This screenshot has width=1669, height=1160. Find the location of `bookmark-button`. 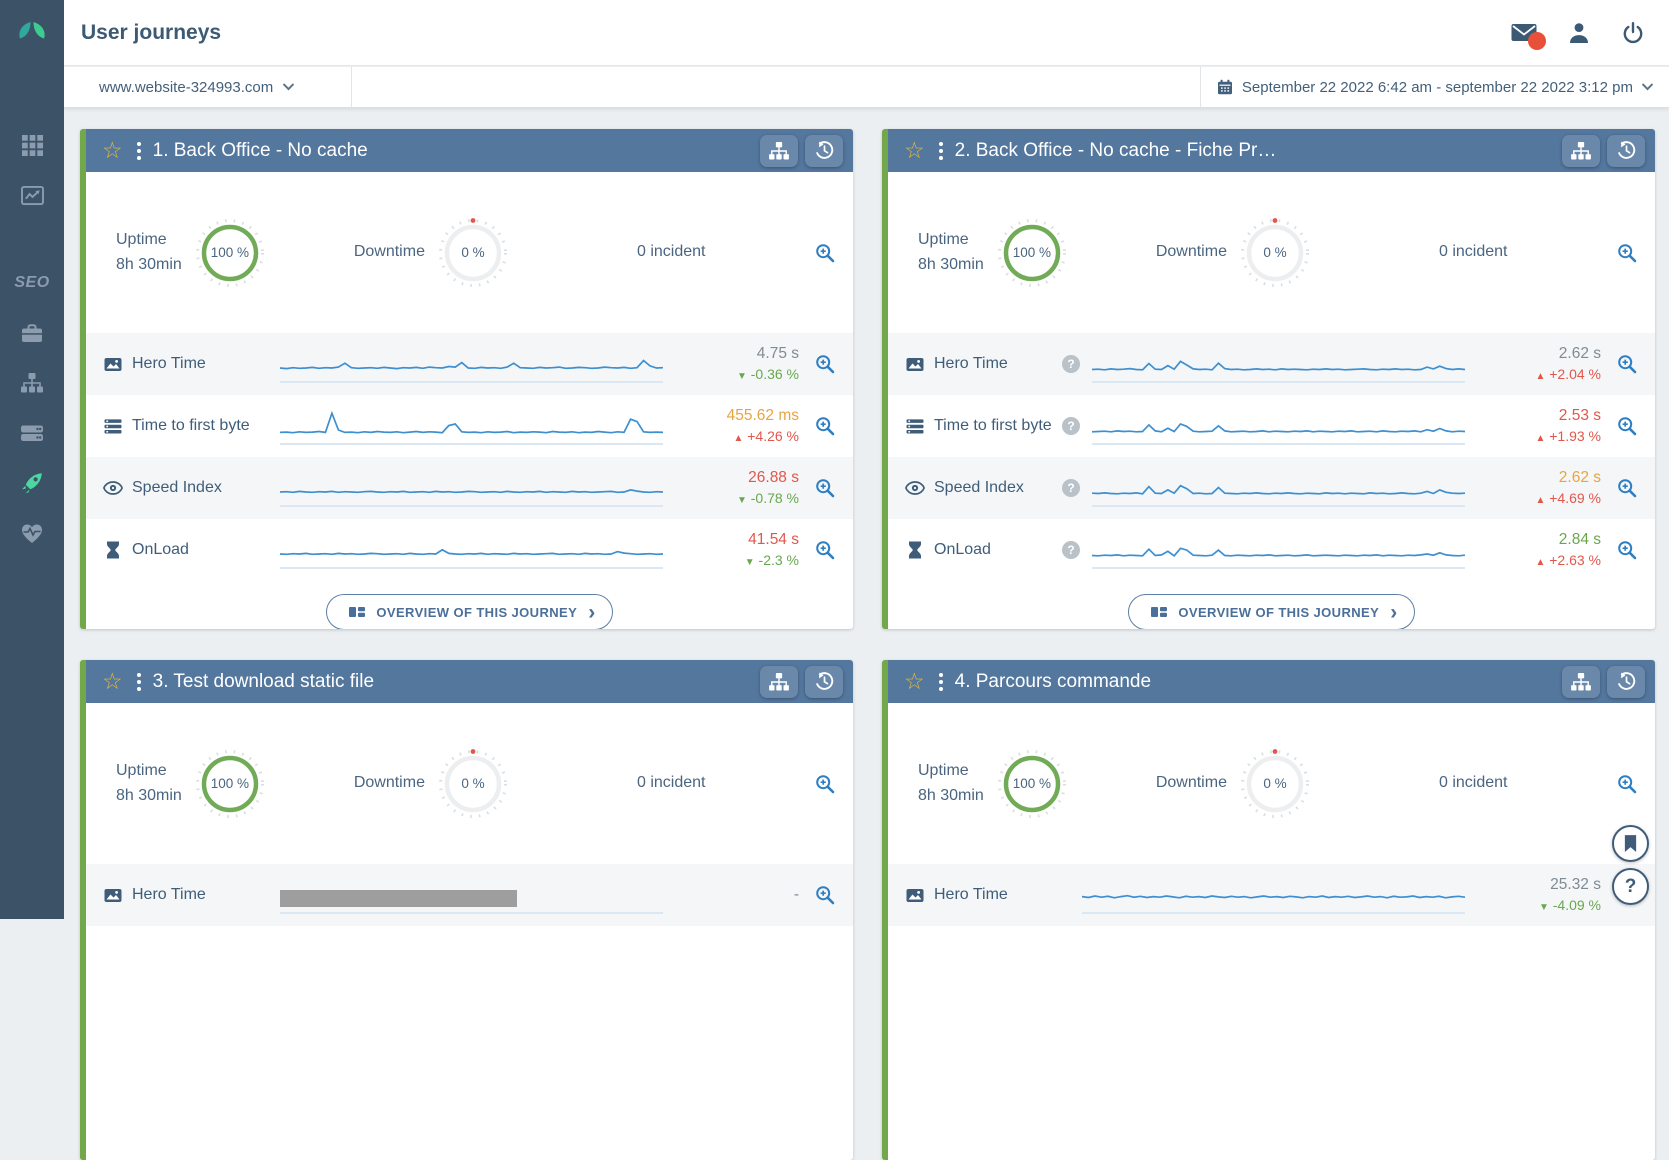

bookmark-button is located at coordinates (1630, 843).